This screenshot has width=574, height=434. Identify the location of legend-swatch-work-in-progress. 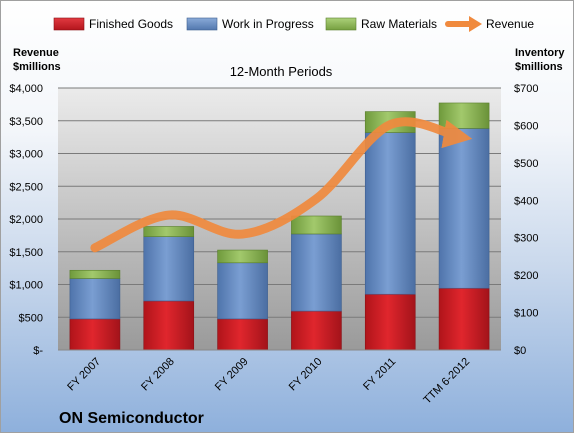
(202, 24).